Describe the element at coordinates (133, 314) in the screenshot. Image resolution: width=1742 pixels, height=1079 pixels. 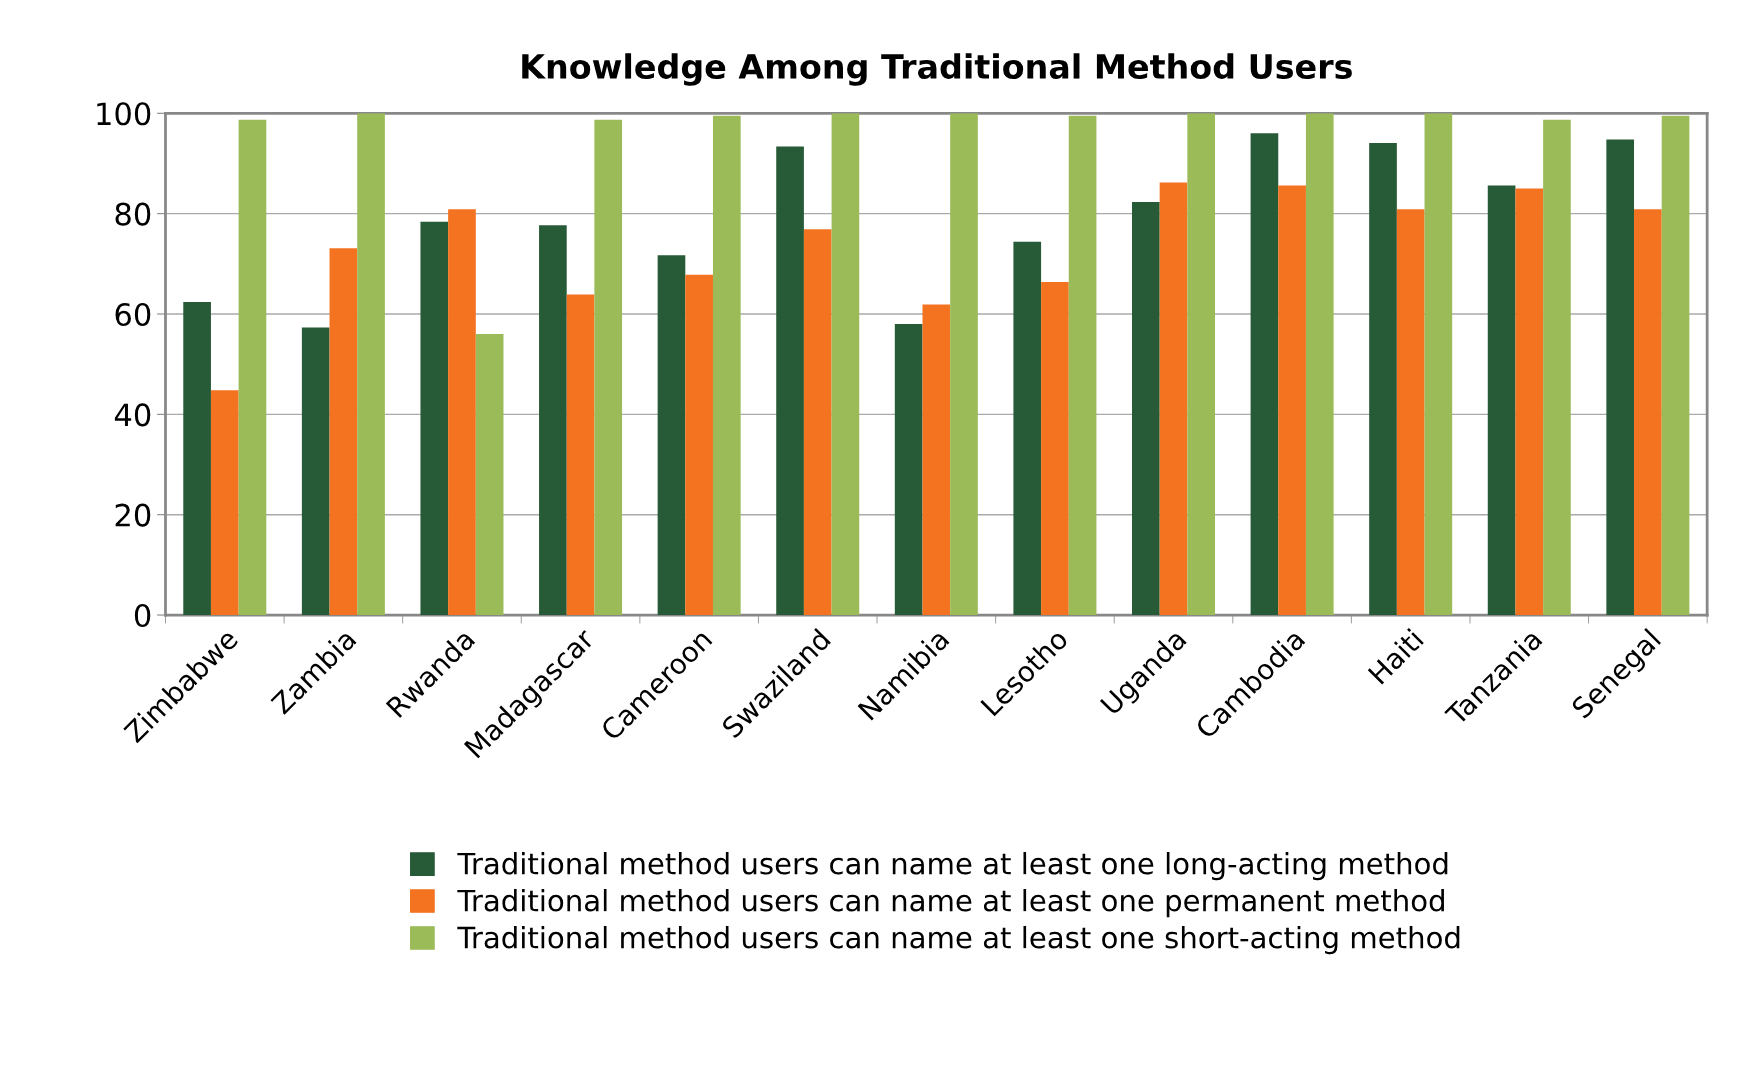
I see `y-tick-label: 60` at that location.